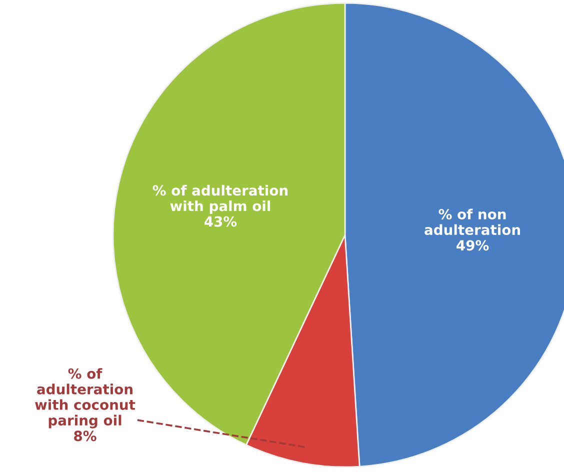  I want to click on slice-label: % of non adulteration, so click(472, 222).